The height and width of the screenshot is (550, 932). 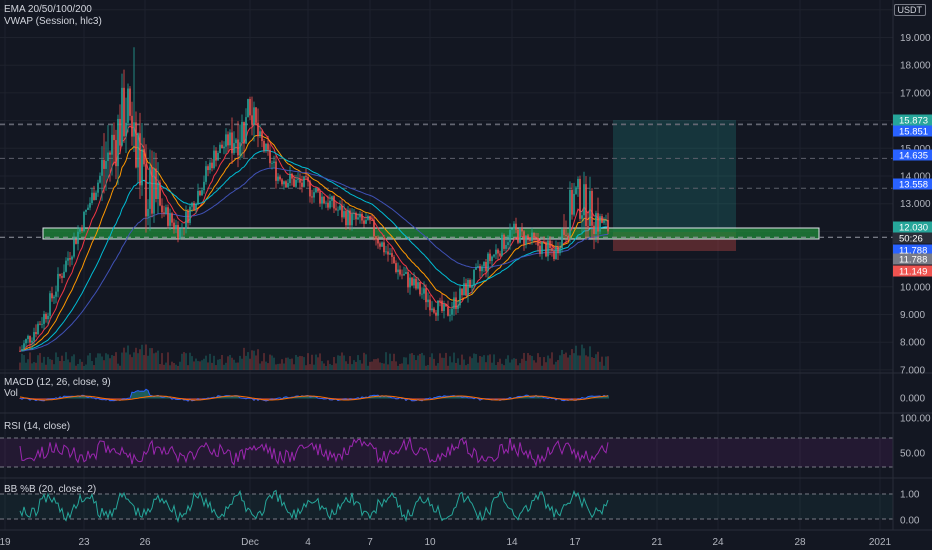 What do you see at coordinates (48, 9) in the screenshot?
I see `ema-indicator-label: EMA 20/50/100/200` at bounding box center [48, 9].